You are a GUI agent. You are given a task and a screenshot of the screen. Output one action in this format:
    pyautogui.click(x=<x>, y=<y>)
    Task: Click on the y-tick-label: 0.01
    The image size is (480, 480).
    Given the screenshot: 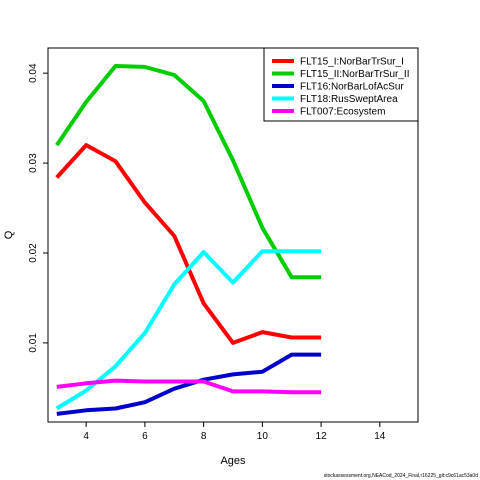 What is the action you would take?
    pyautogui.click(x=33, y=343)
    